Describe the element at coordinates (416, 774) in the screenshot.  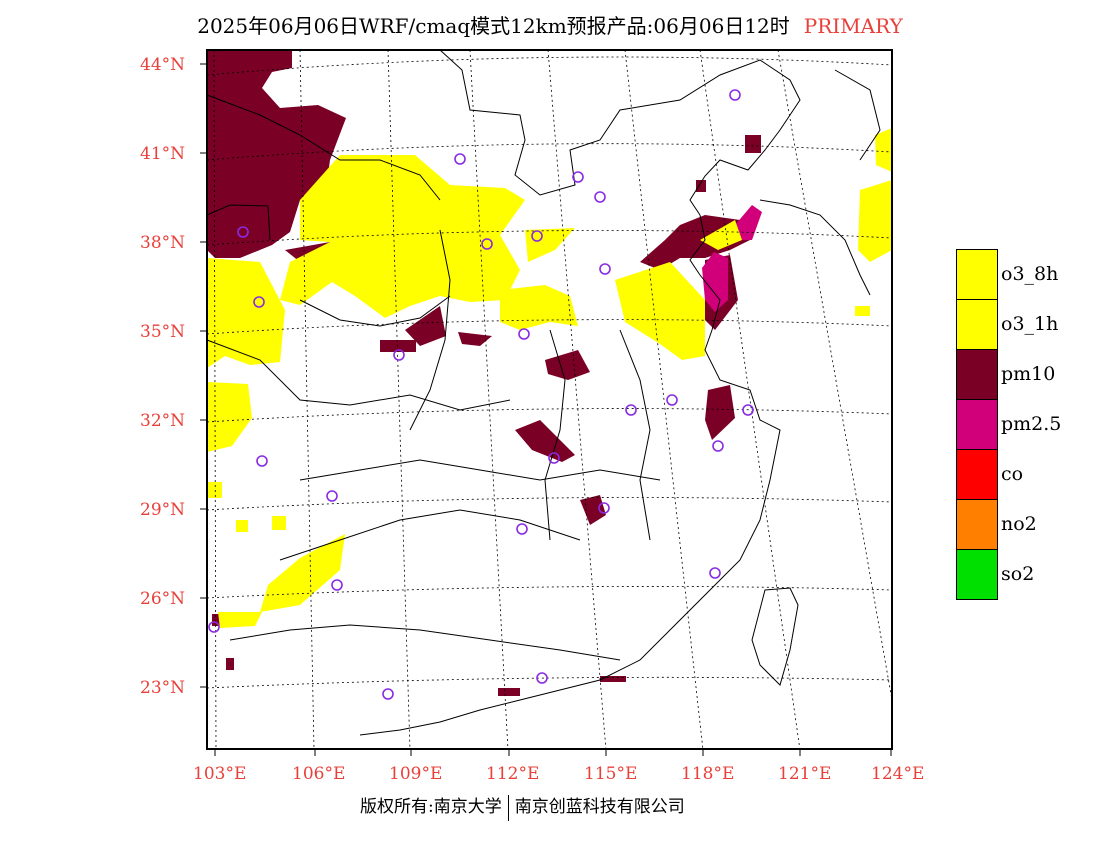
I see `lon-label-109e: 109°E` at that location.